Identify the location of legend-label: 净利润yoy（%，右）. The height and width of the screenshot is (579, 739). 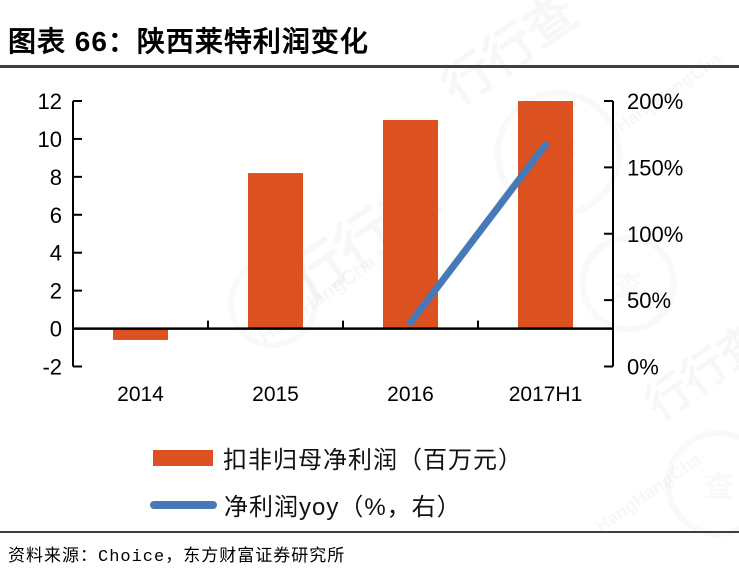
(343, 507).